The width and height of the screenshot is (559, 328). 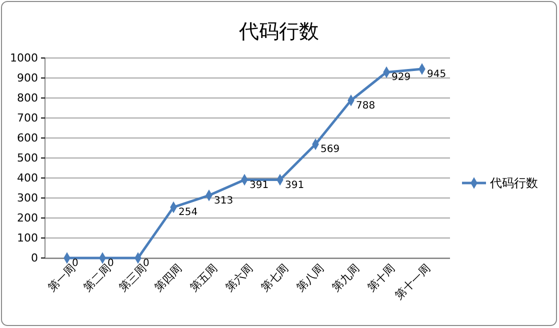 I want to click on y-tick-label: 1000, so click(x=24, y=58).